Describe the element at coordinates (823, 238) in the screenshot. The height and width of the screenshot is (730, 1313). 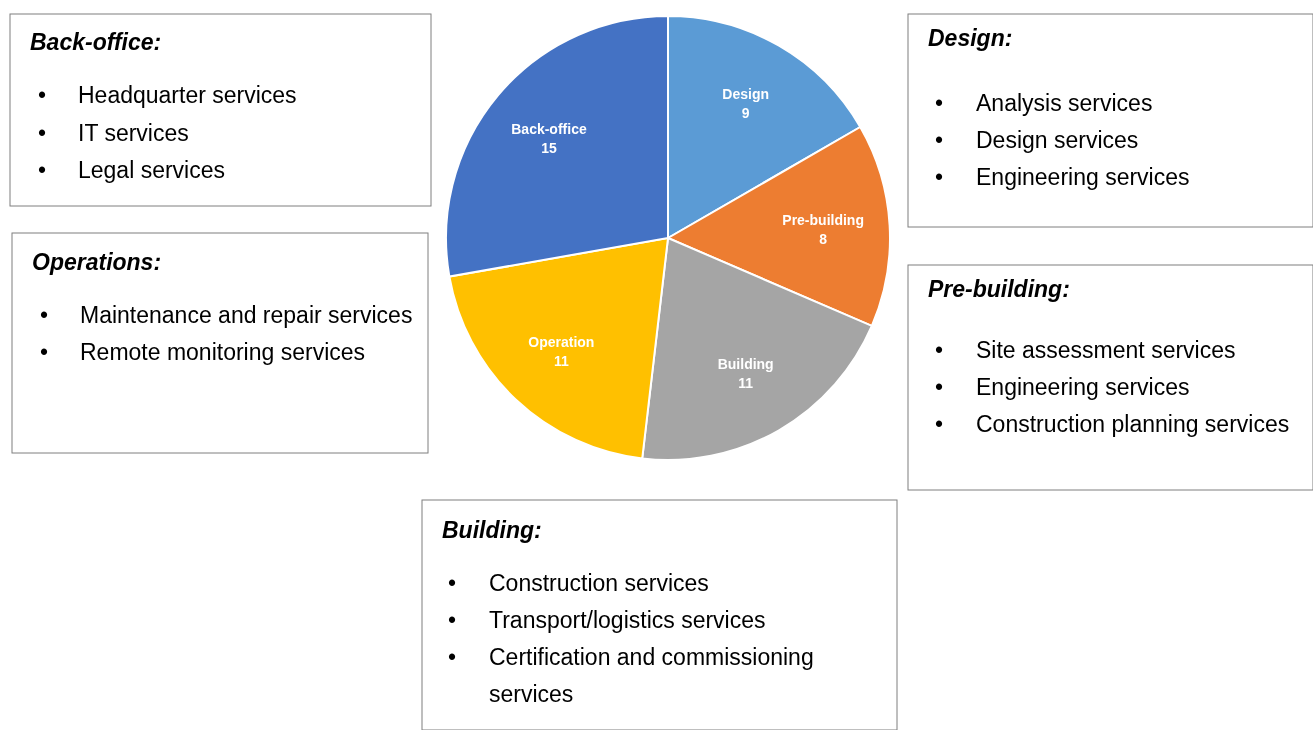
I see `data-label: 8` at that location.